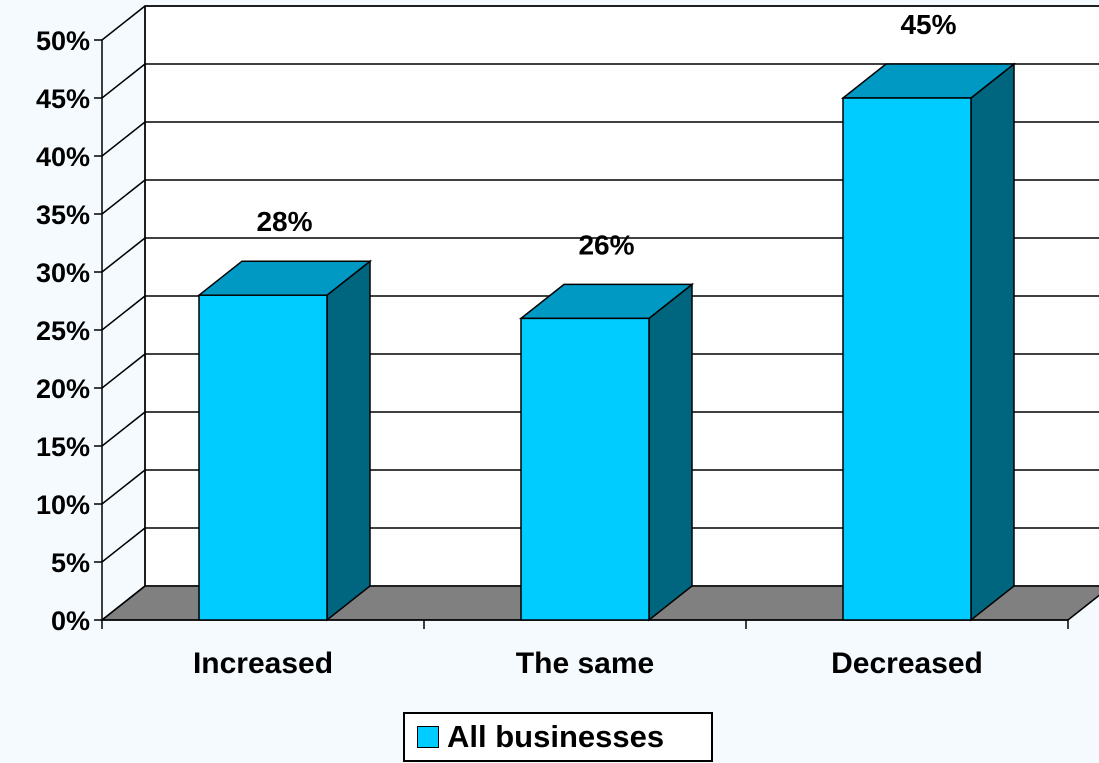  I want to click on data-label: 28%, so click(284, 221).